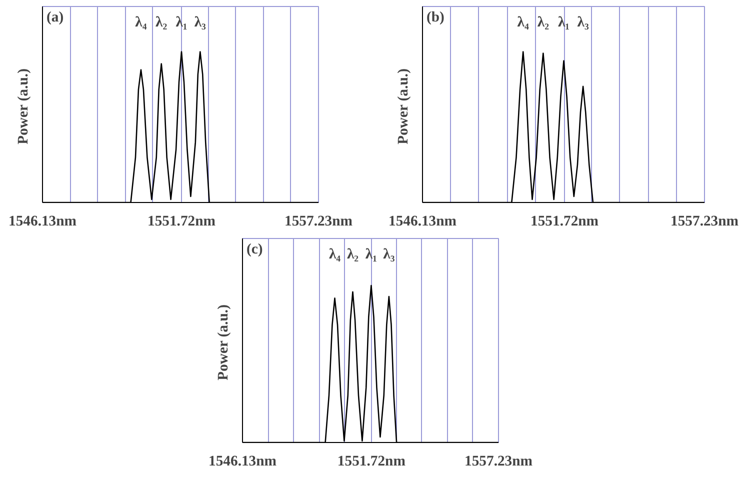  What do you see at coordinates (254, 250) in the screenshot?
I see `chart-title: (c)` at bounding box center [254, 250].